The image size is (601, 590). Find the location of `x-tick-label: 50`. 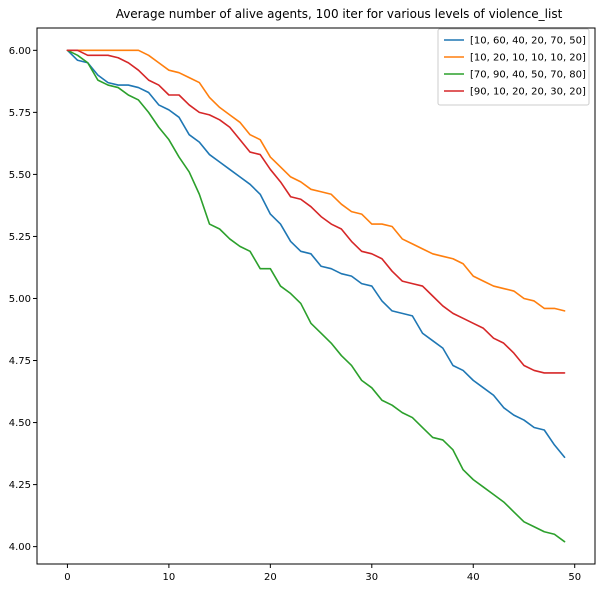

x-tick-label: 50 is located at coordinates (574, 577).